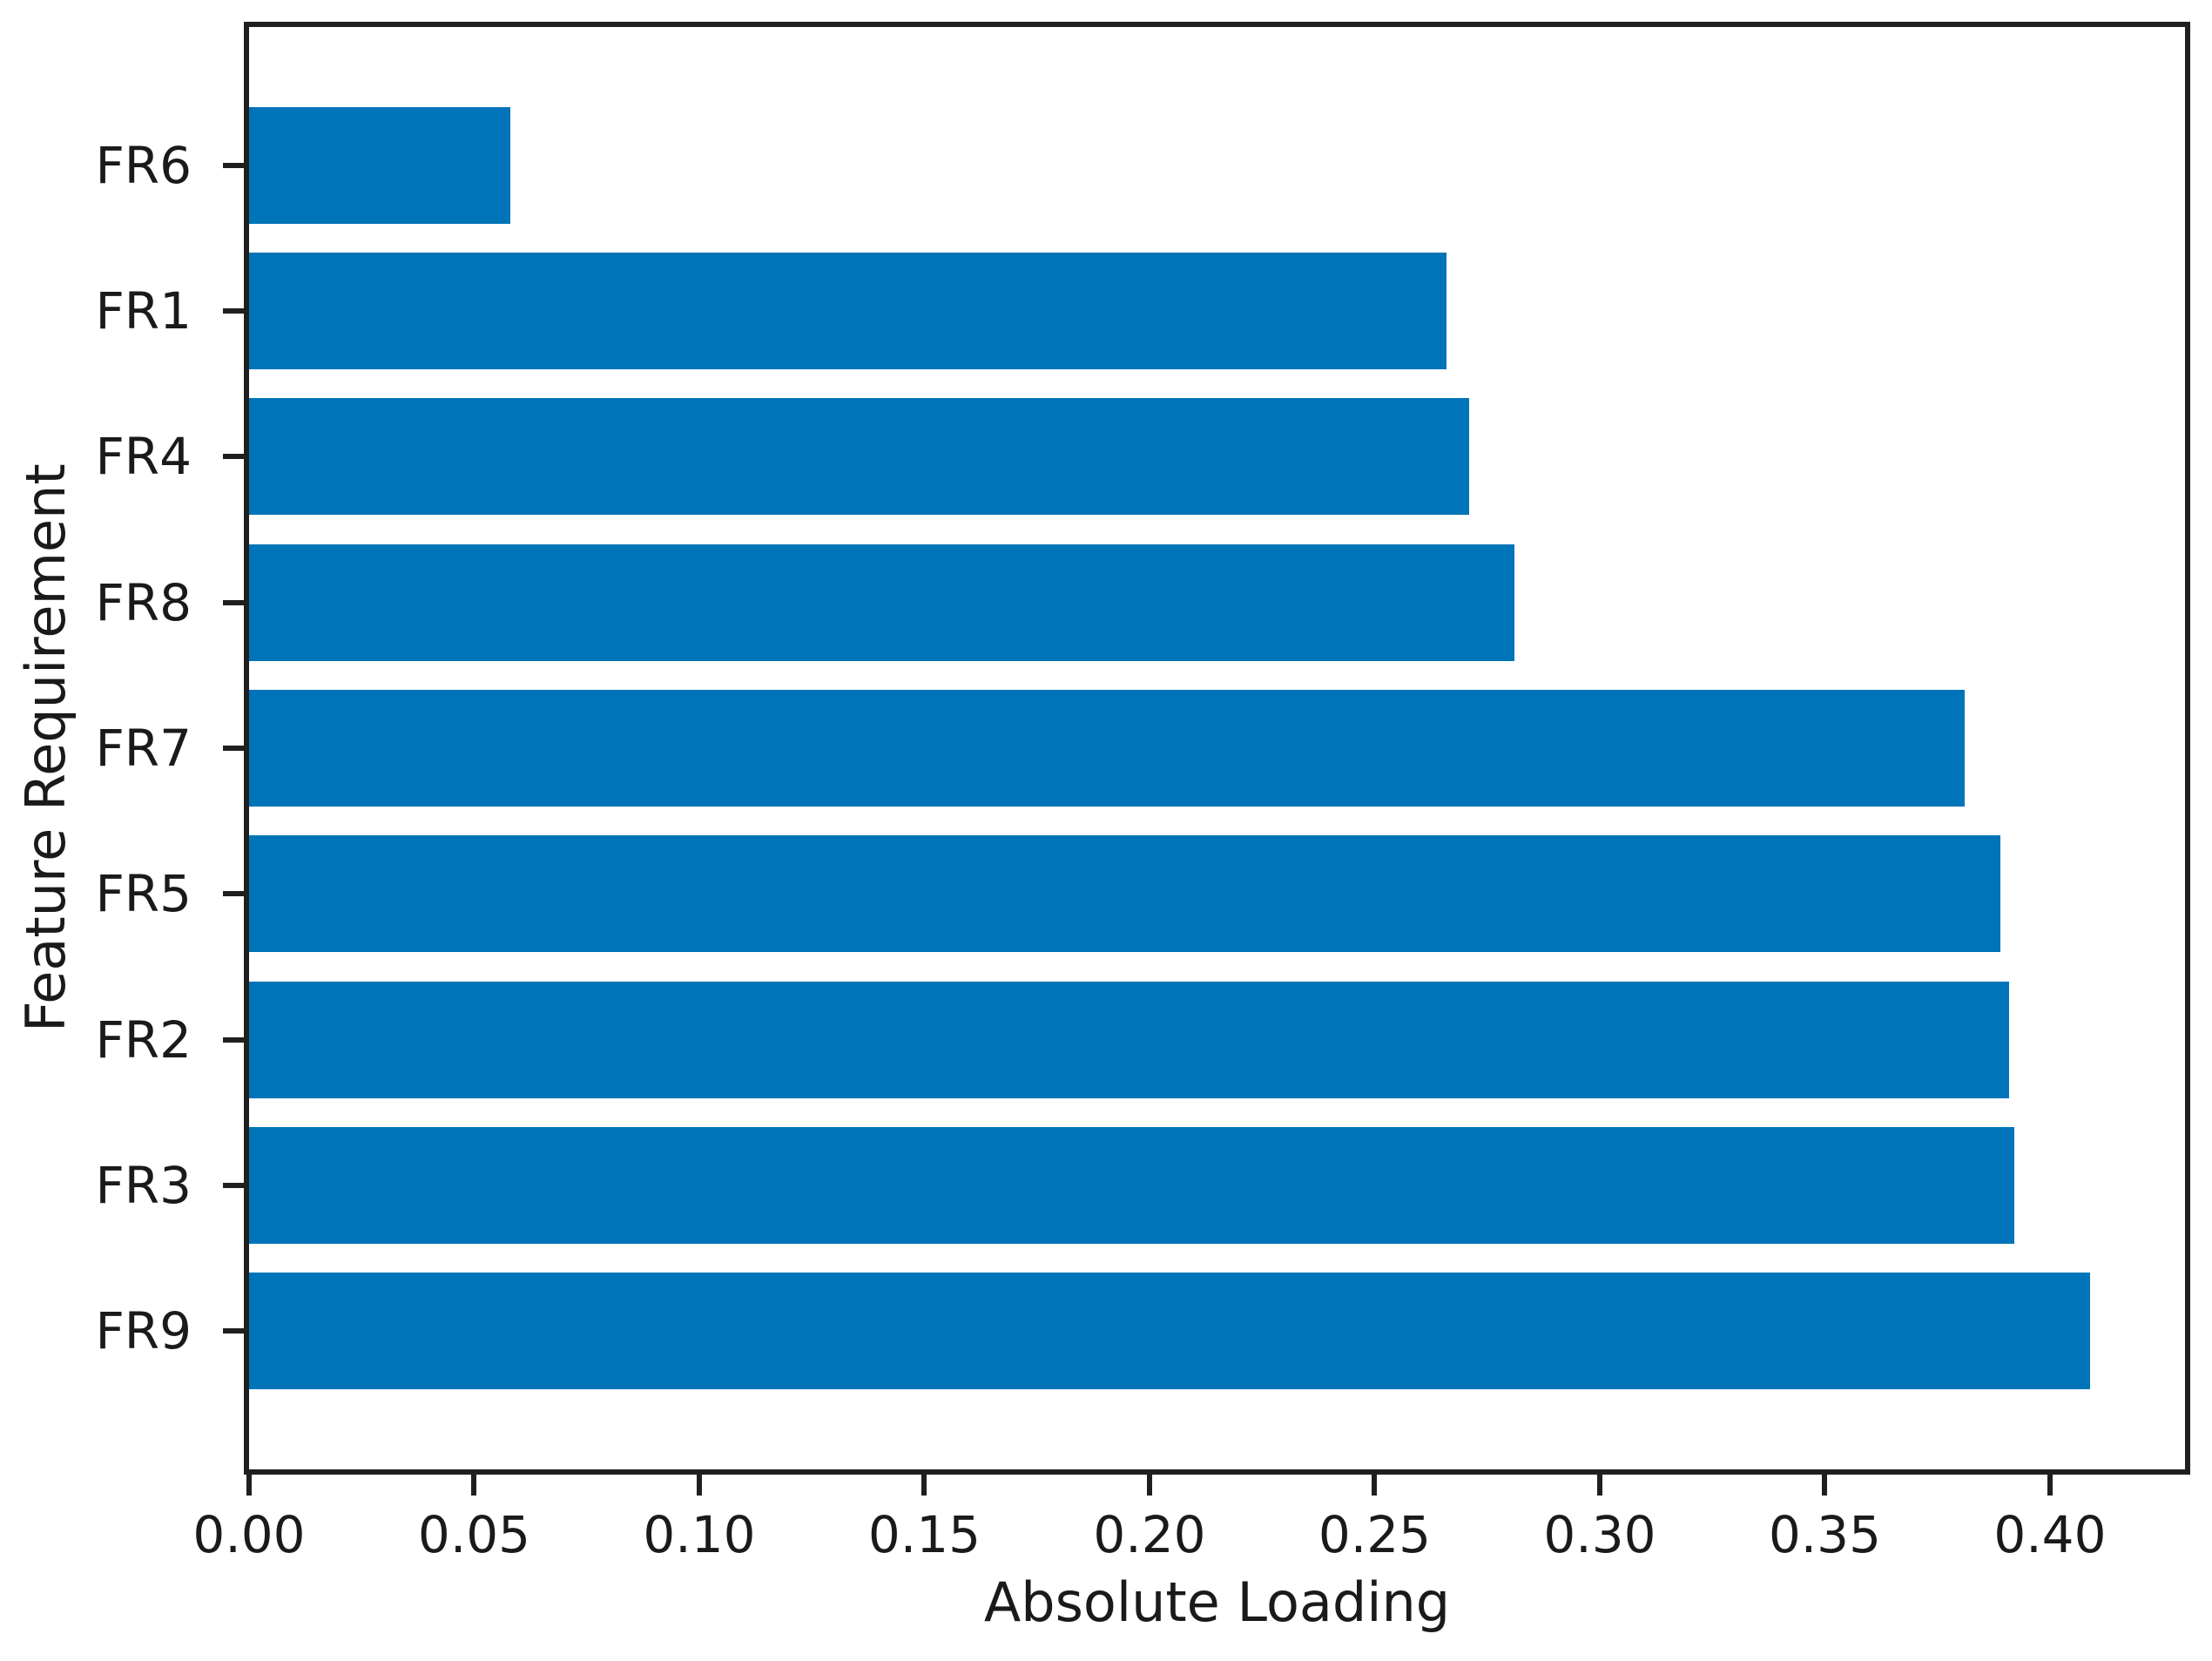 The height and width of the screenshot is (1661, 2212). I want to click on y-tick-label-fr8: FR8, so click(143, 602).